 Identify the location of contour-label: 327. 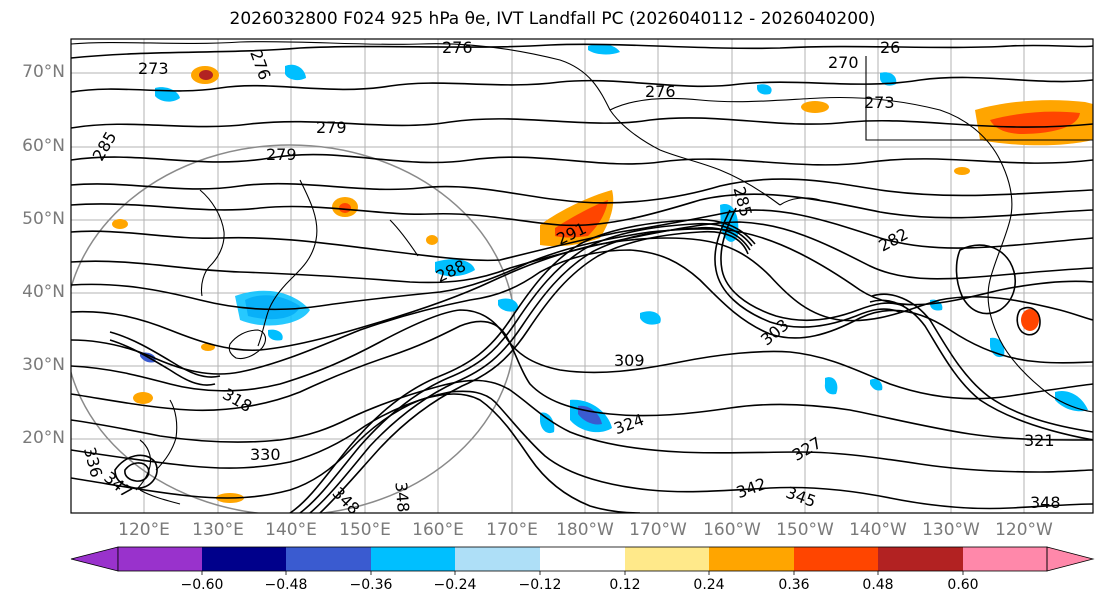
(807, 449).